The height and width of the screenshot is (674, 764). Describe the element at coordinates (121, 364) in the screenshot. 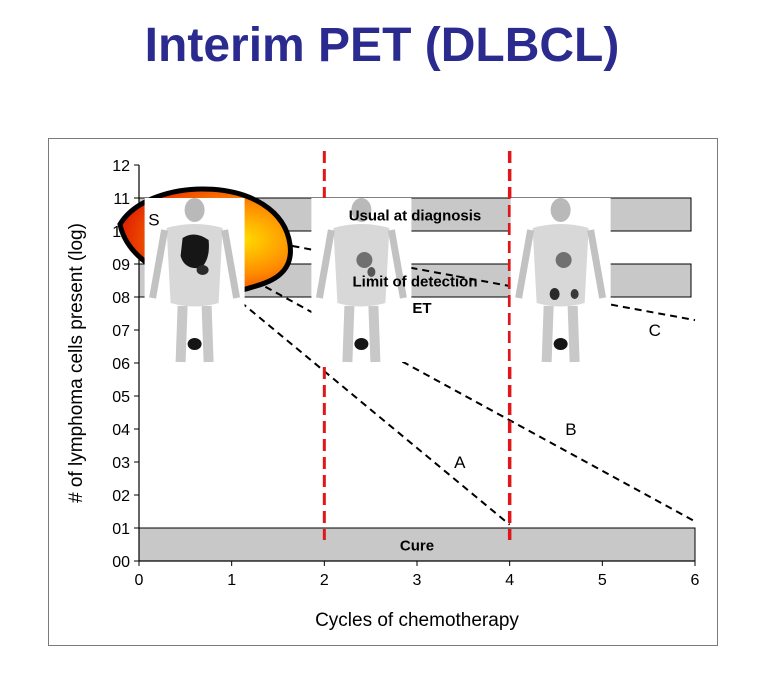

I see `y-tick-label: 06` at that location.